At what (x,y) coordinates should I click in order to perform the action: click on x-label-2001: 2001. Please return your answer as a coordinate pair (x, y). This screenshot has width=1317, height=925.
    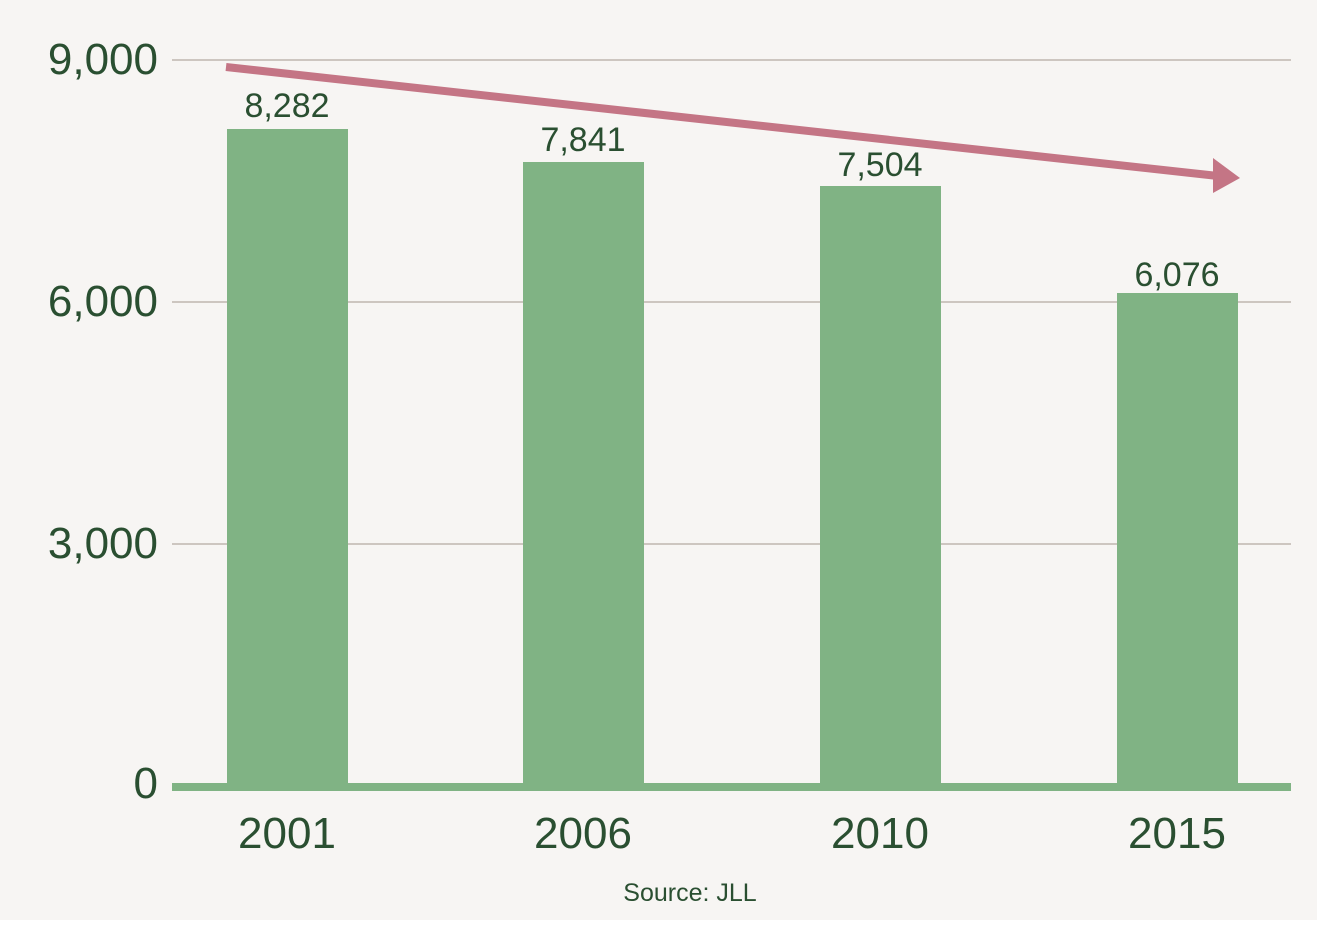
    Looking at the image, I should click on (287, 833).